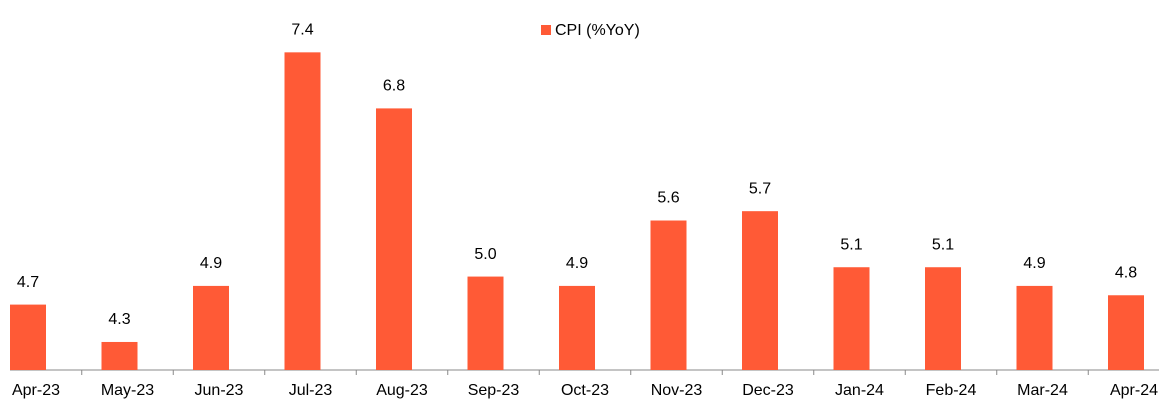 The image size is (1159, 403). What do you see at coordinates (485, 254) in the screenshot?
I see `value-label: 5.0` at bounding box center [485, 254].